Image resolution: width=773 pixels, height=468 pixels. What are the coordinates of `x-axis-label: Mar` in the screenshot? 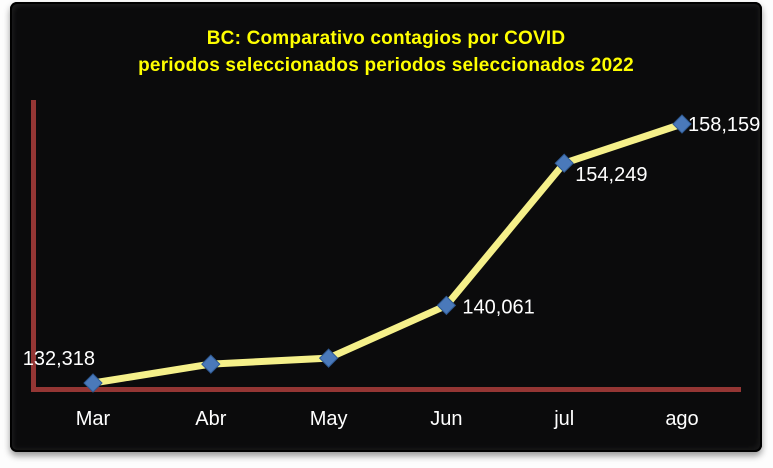 It's located at (93, 419).